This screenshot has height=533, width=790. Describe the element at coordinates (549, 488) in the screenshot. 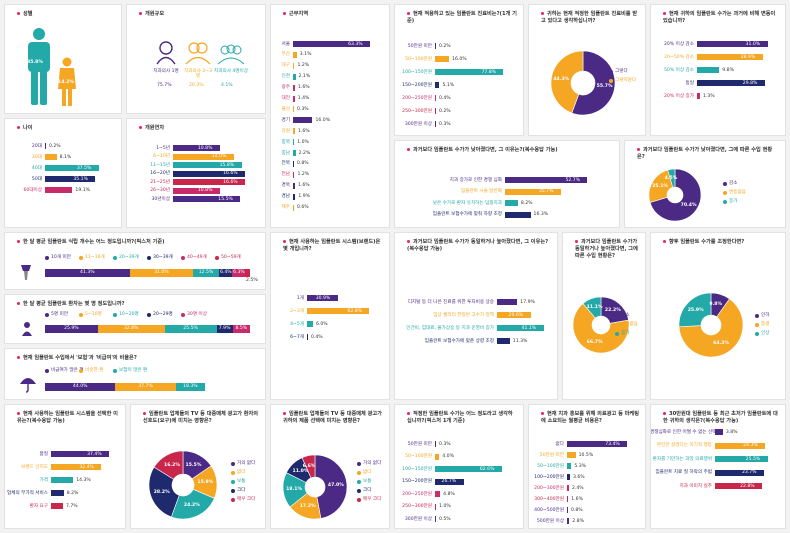

I see `bar-label: 200~300만원` at that location.